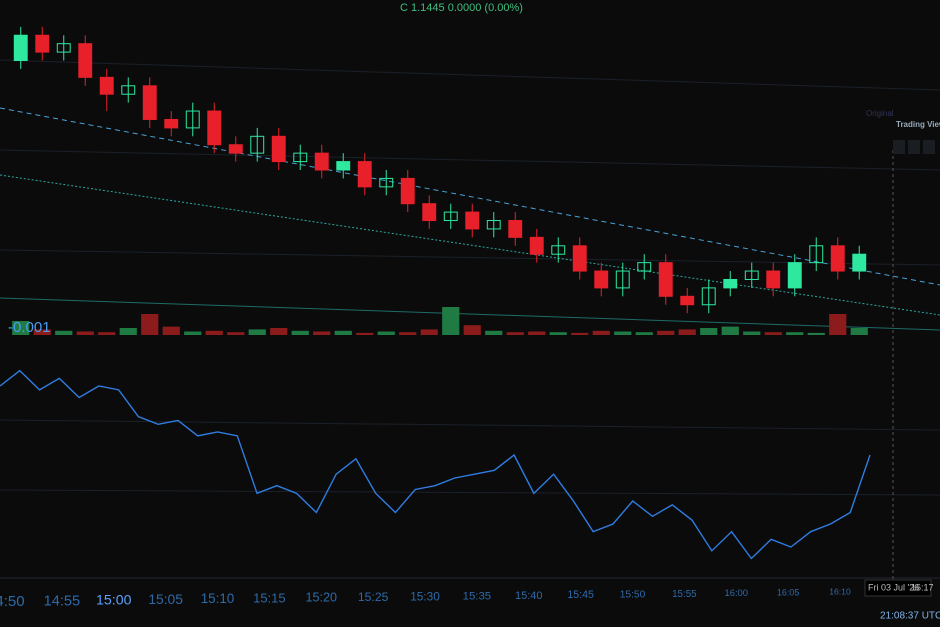  What do you see at coordinates (580, 595) in the screenshot?
I see `time-tick-label: 15:45` at bounding box center [580, 595].